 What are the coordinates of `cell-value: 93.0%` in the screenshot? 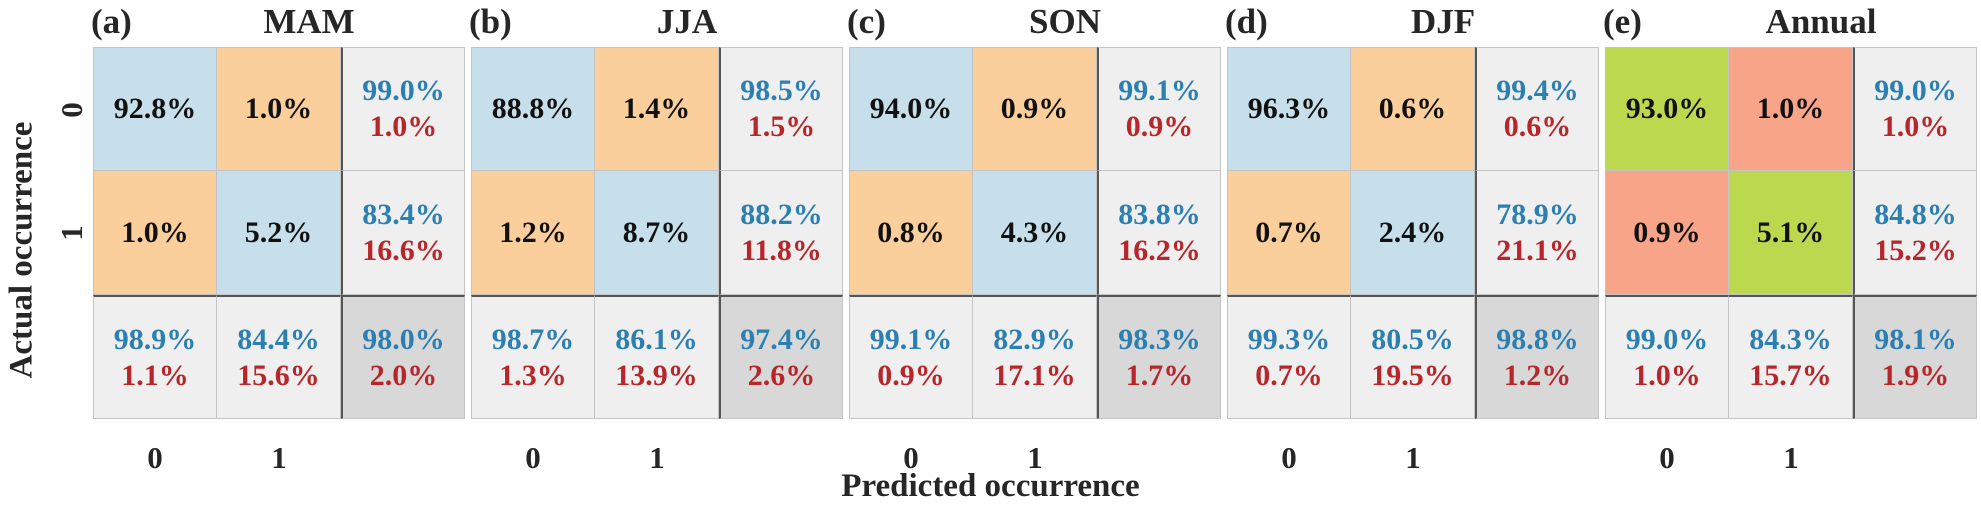 It's located at (1667, 108).